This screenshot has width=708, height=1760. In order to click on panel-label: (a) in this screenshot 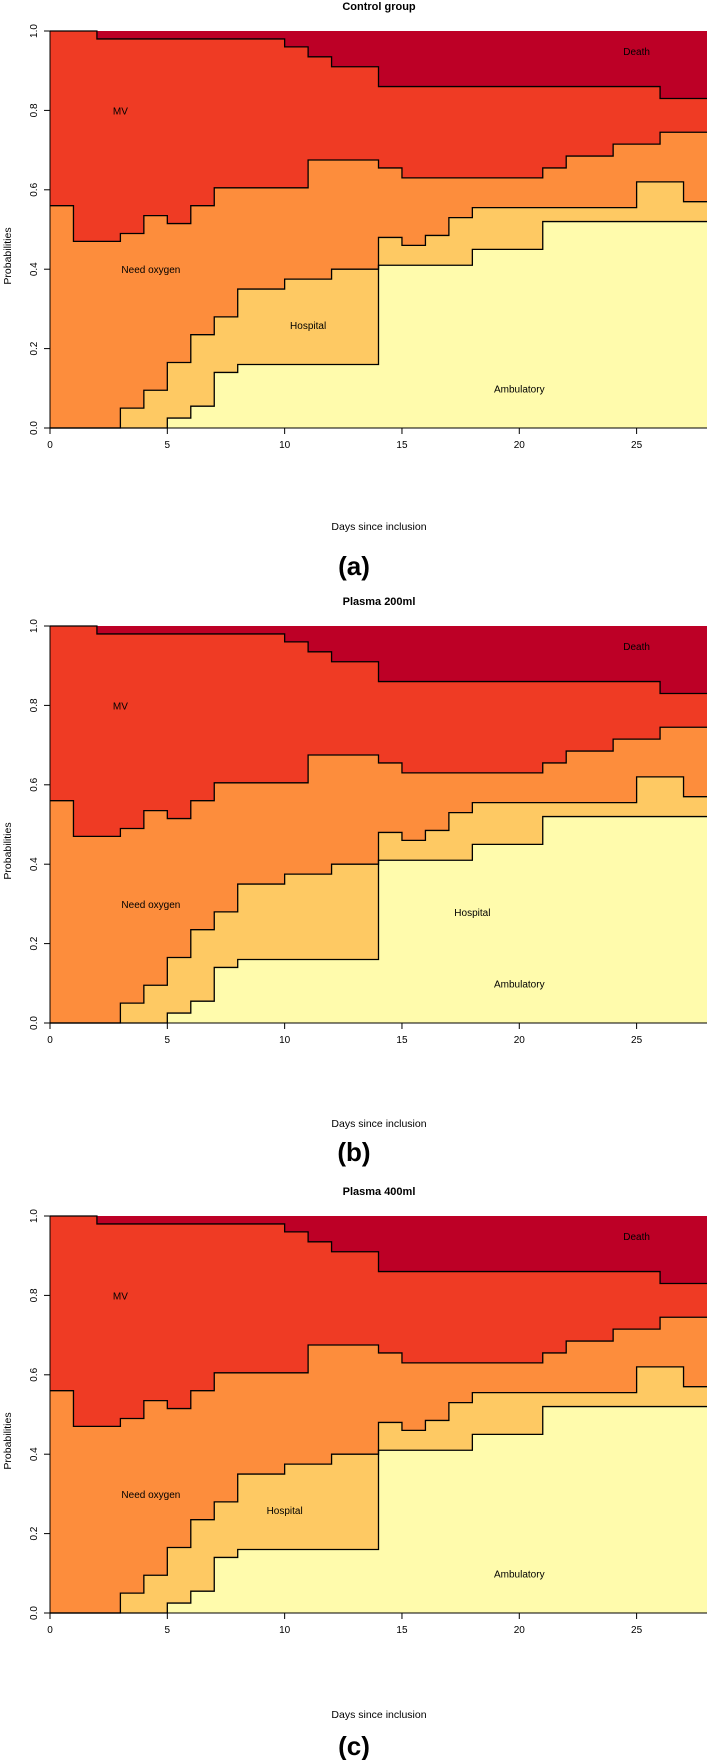, I will do `click(354, 566)`.